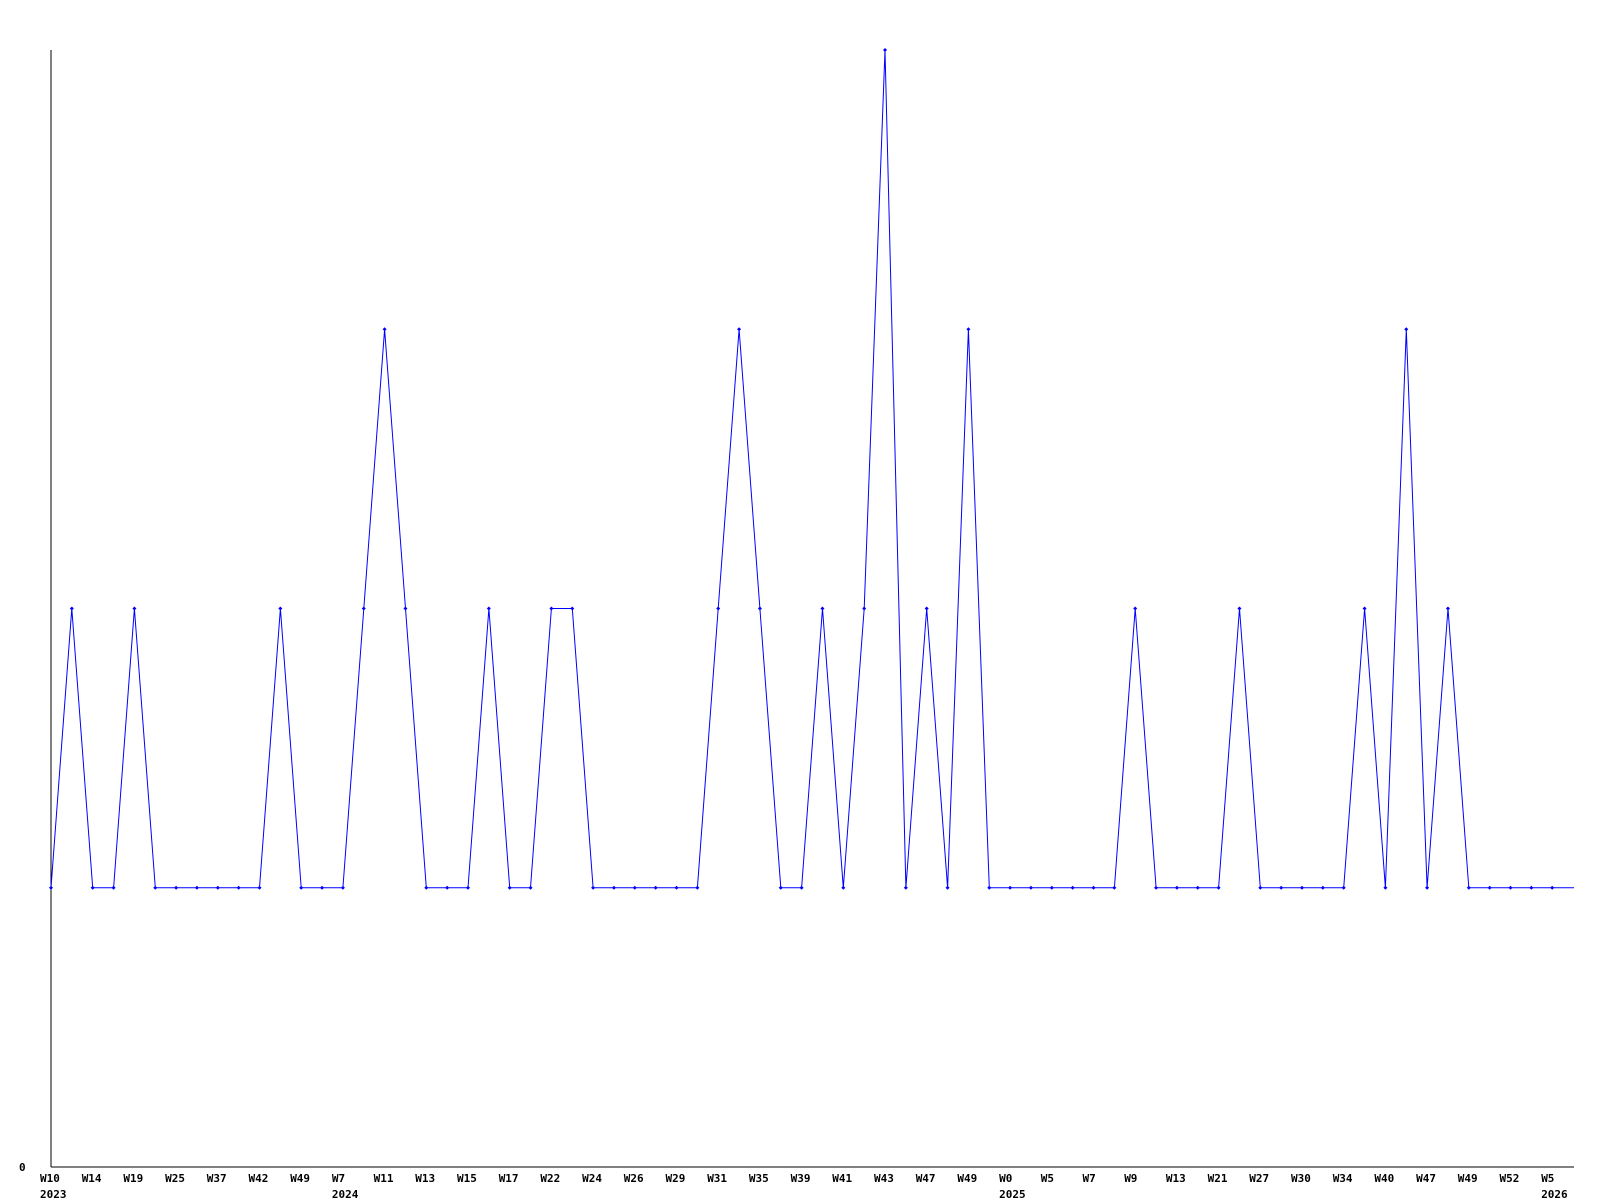 This screenshot has width=1600, height=1200. Describe the element at coordinates (22, 1167) in the screenshot. I see `y-tick-label: 0` at that location.